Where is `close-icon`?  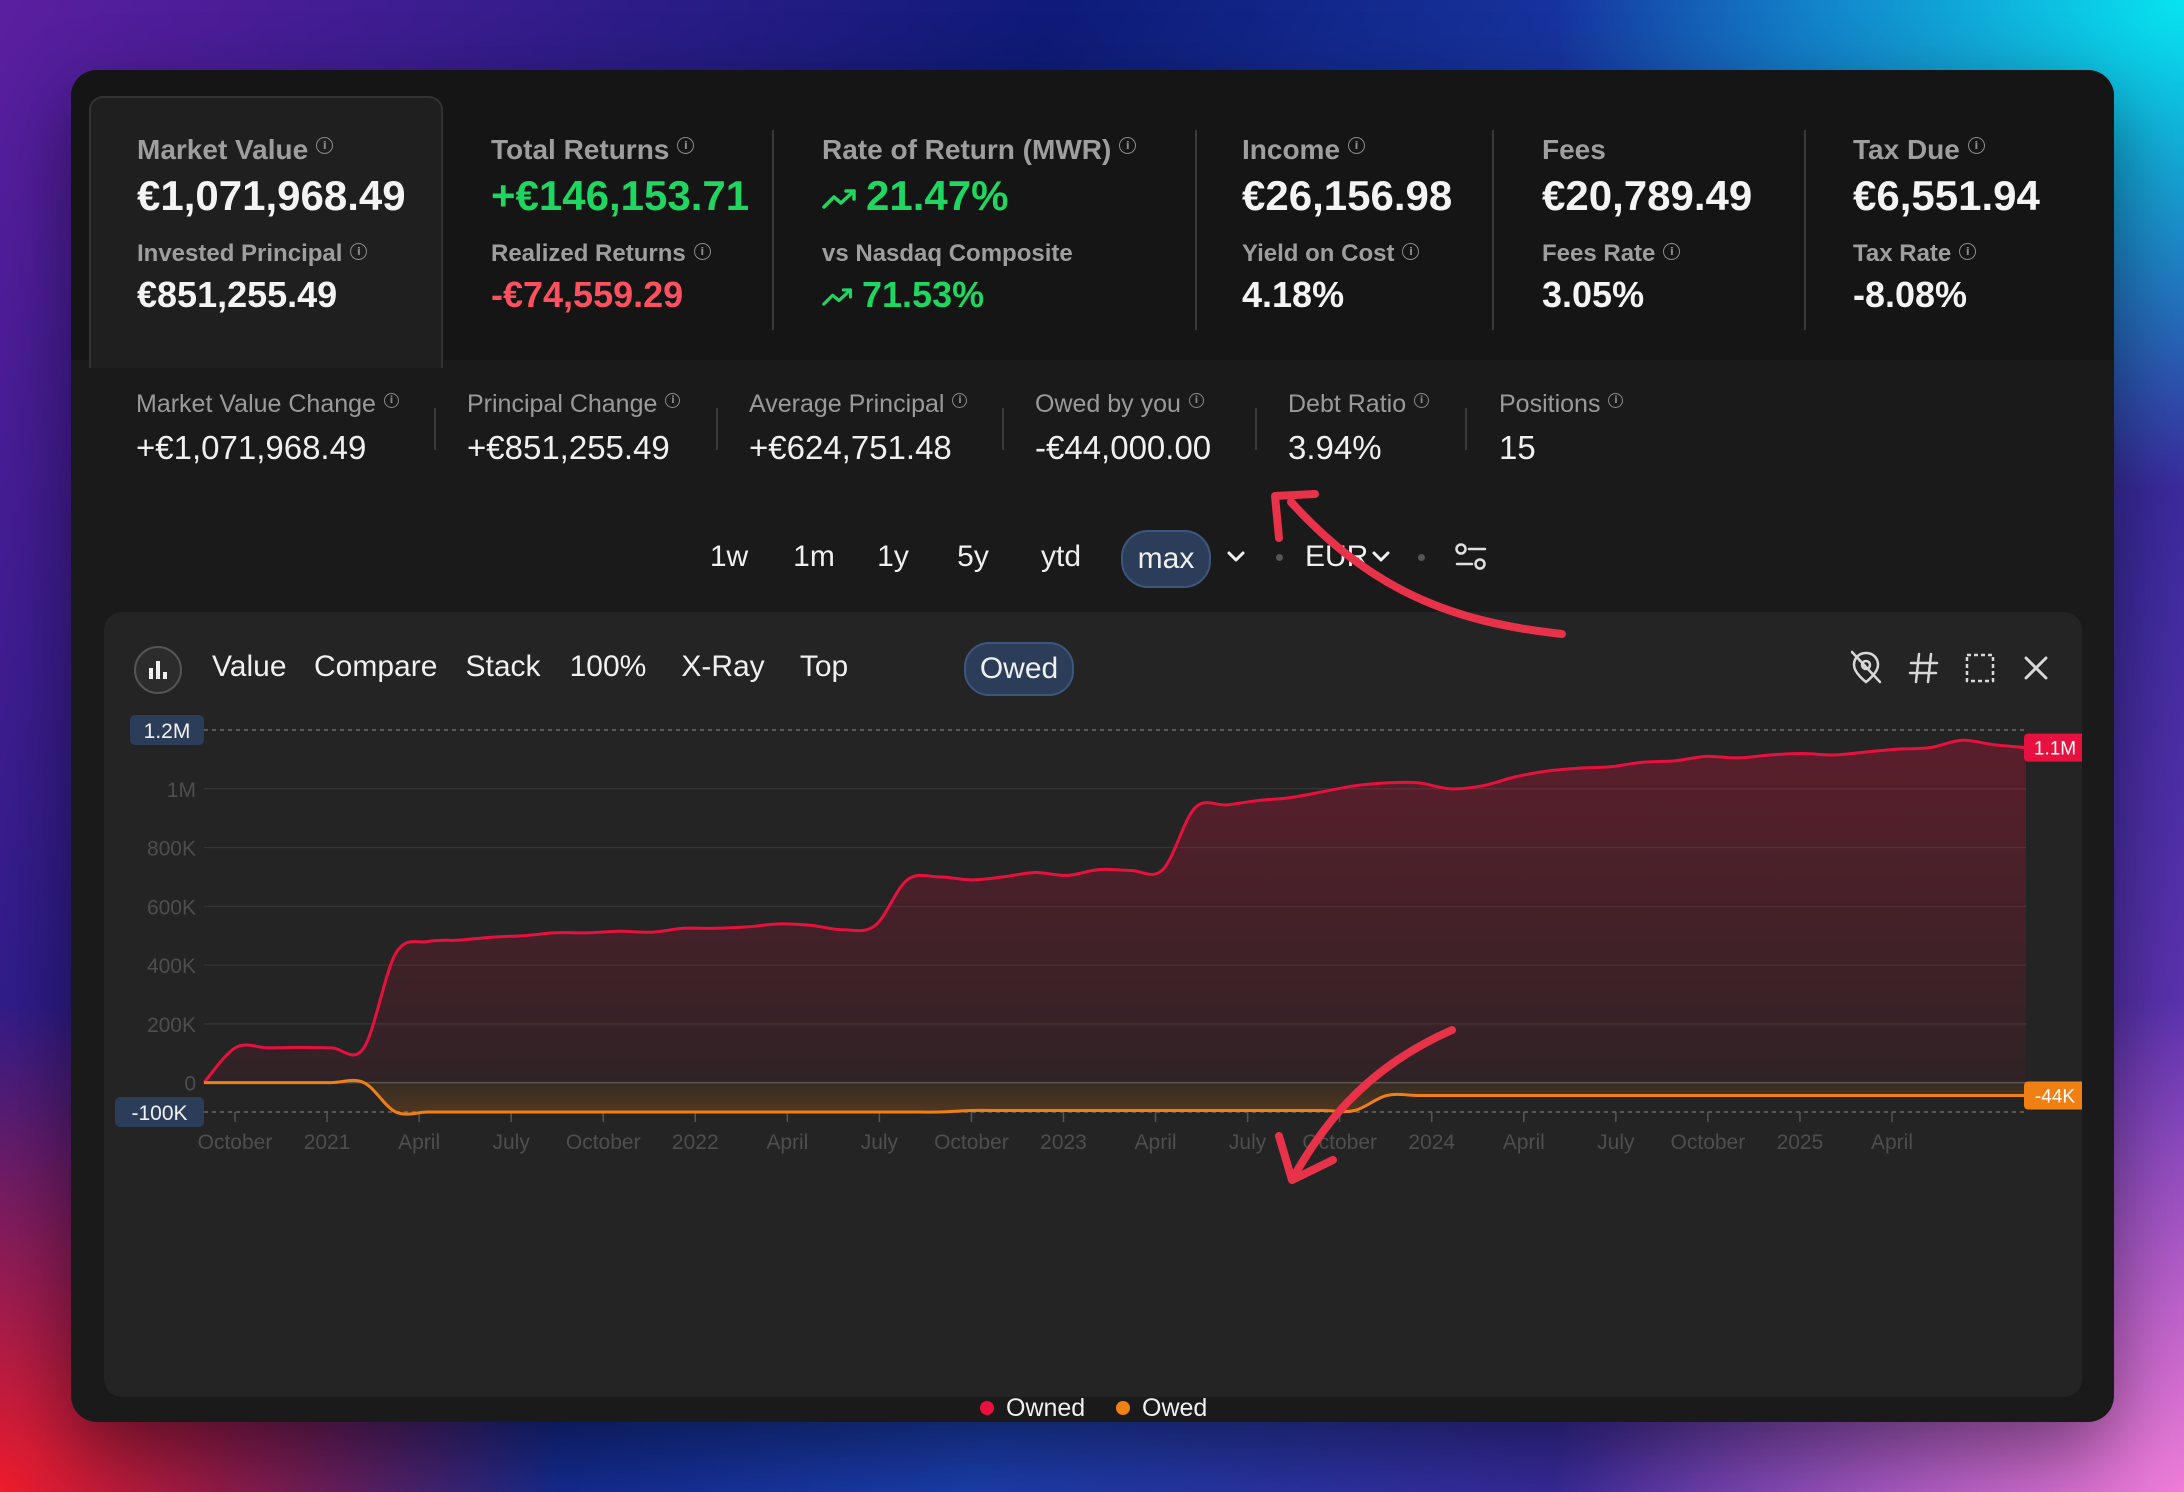
close-icon is located at coordinates (2036, 668).